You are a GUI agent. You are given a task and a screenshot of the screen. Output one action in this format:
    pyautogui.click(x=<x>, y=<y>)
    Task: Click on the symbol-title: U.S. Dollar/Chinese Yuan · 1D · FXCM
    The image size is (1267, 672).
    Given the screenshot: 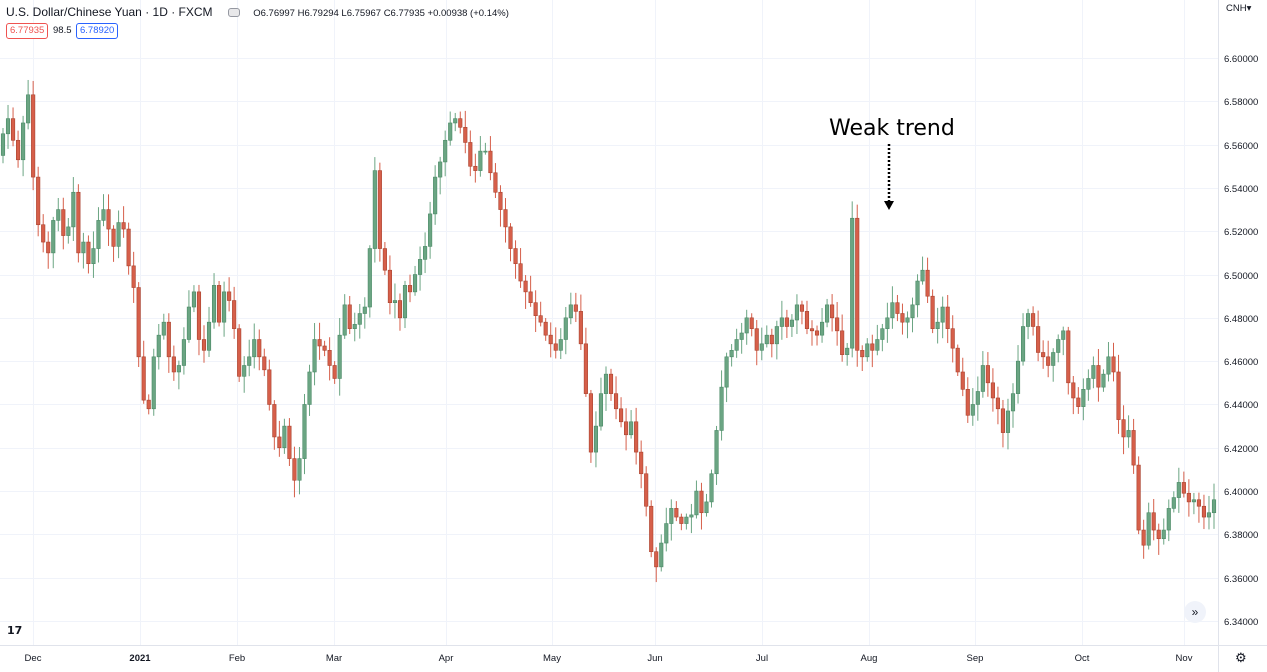 What is the action you would take?
    pyautogui.click(x=109, y=12)
    